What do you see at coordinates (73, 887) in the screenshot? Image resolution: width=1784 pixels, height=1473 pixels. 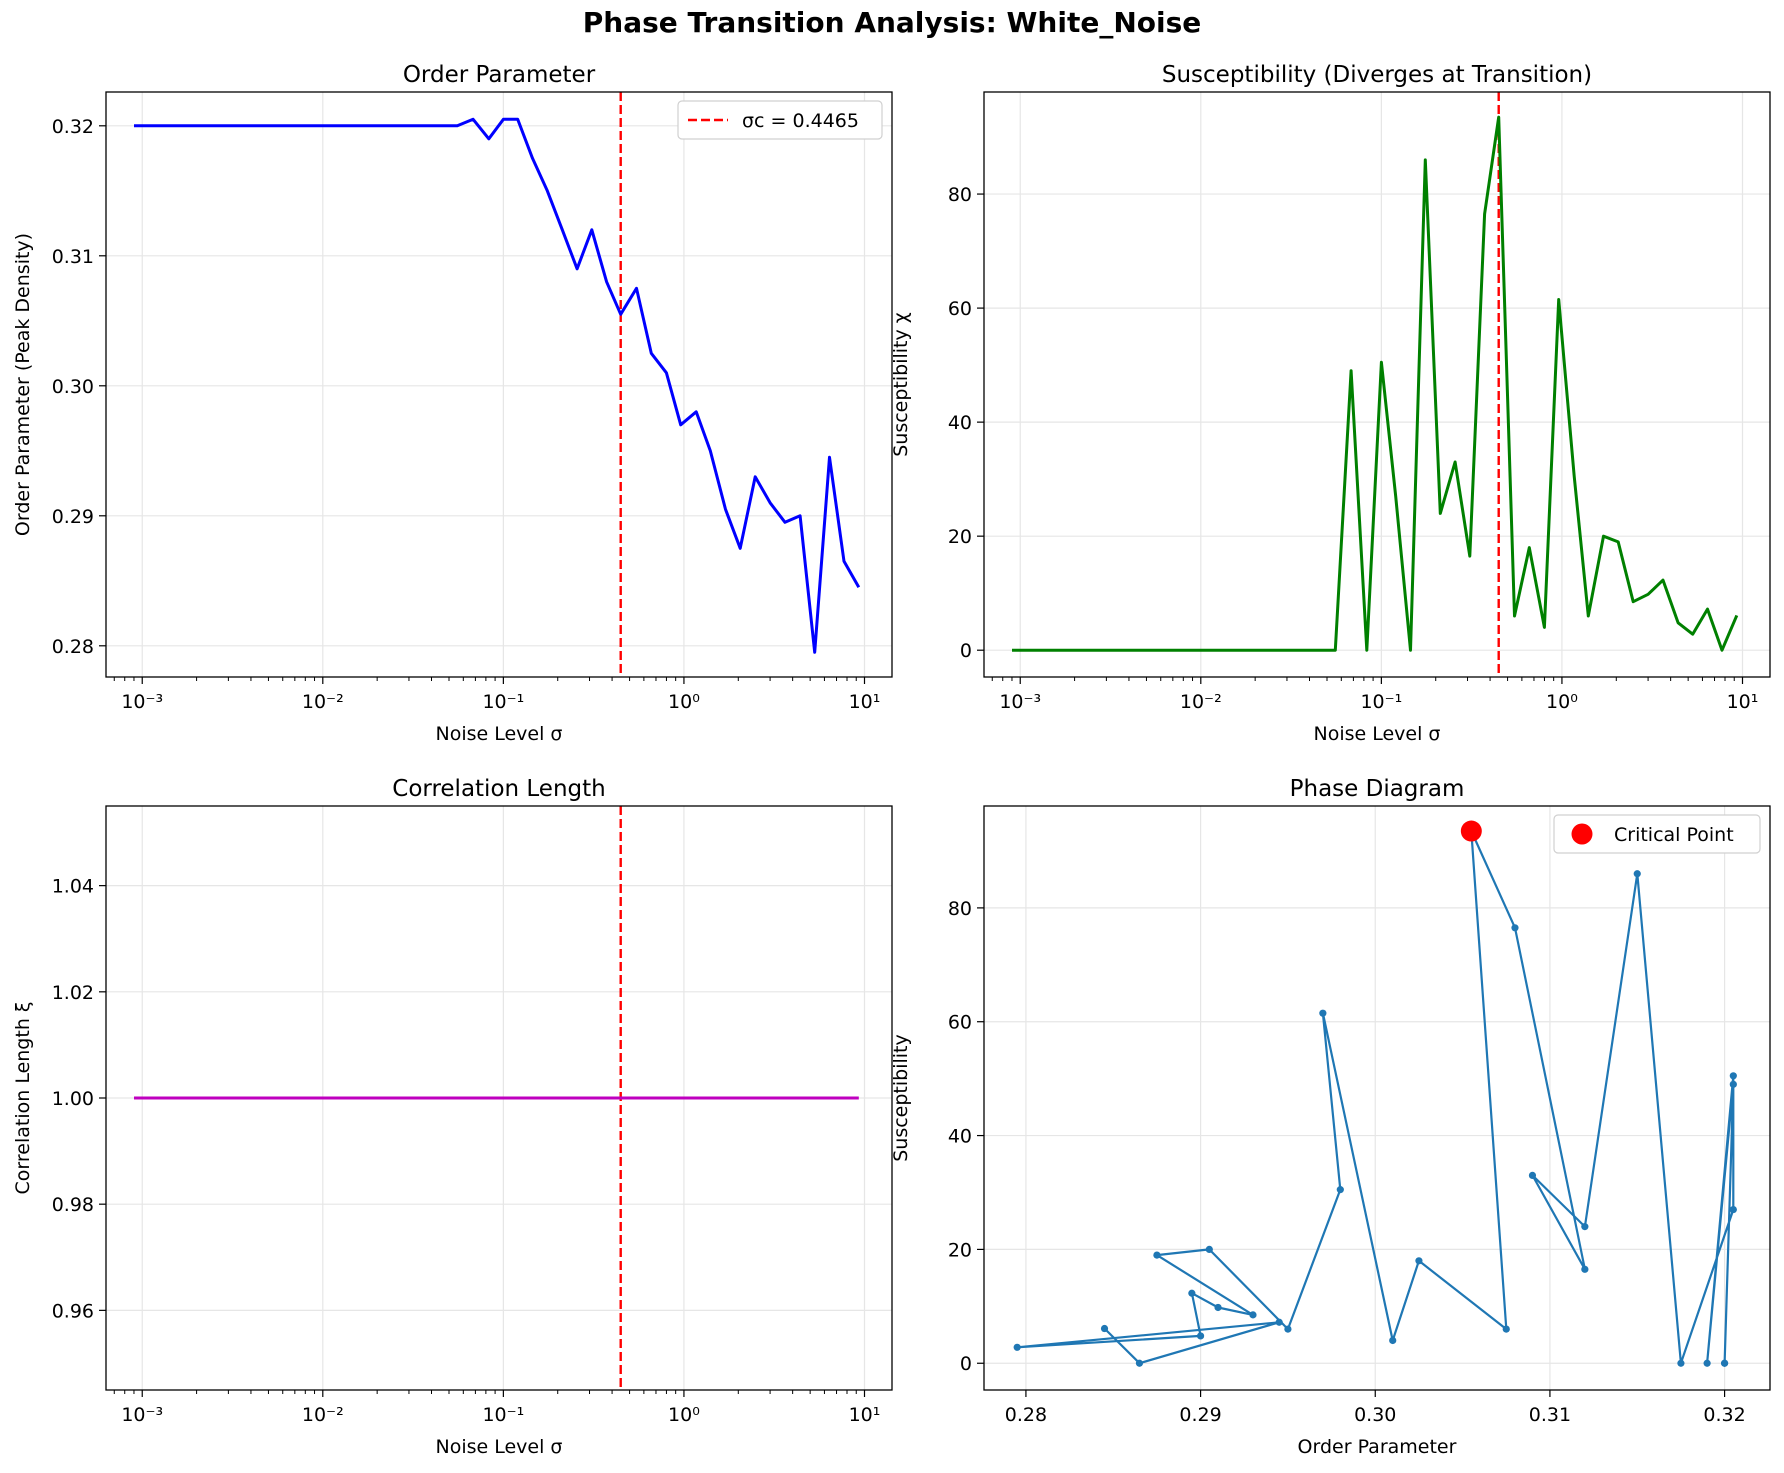 I see `y-tick-label: 1.04` at bounding box center [73, 887].